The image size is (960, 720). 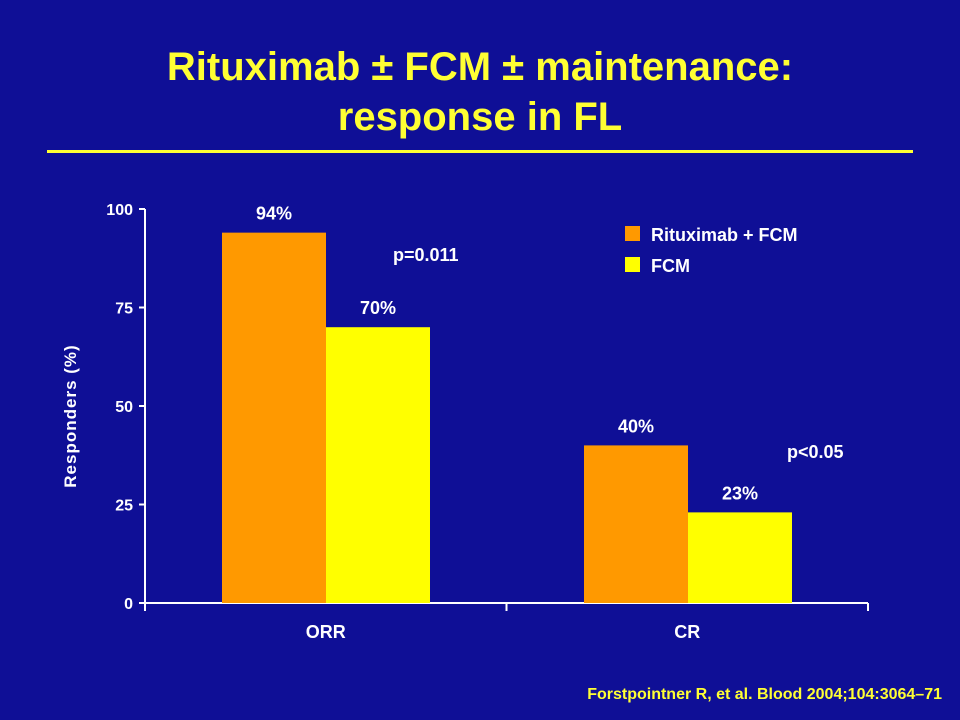 I want to click on title-line-2: response in FL, so click(x=480, y=117).